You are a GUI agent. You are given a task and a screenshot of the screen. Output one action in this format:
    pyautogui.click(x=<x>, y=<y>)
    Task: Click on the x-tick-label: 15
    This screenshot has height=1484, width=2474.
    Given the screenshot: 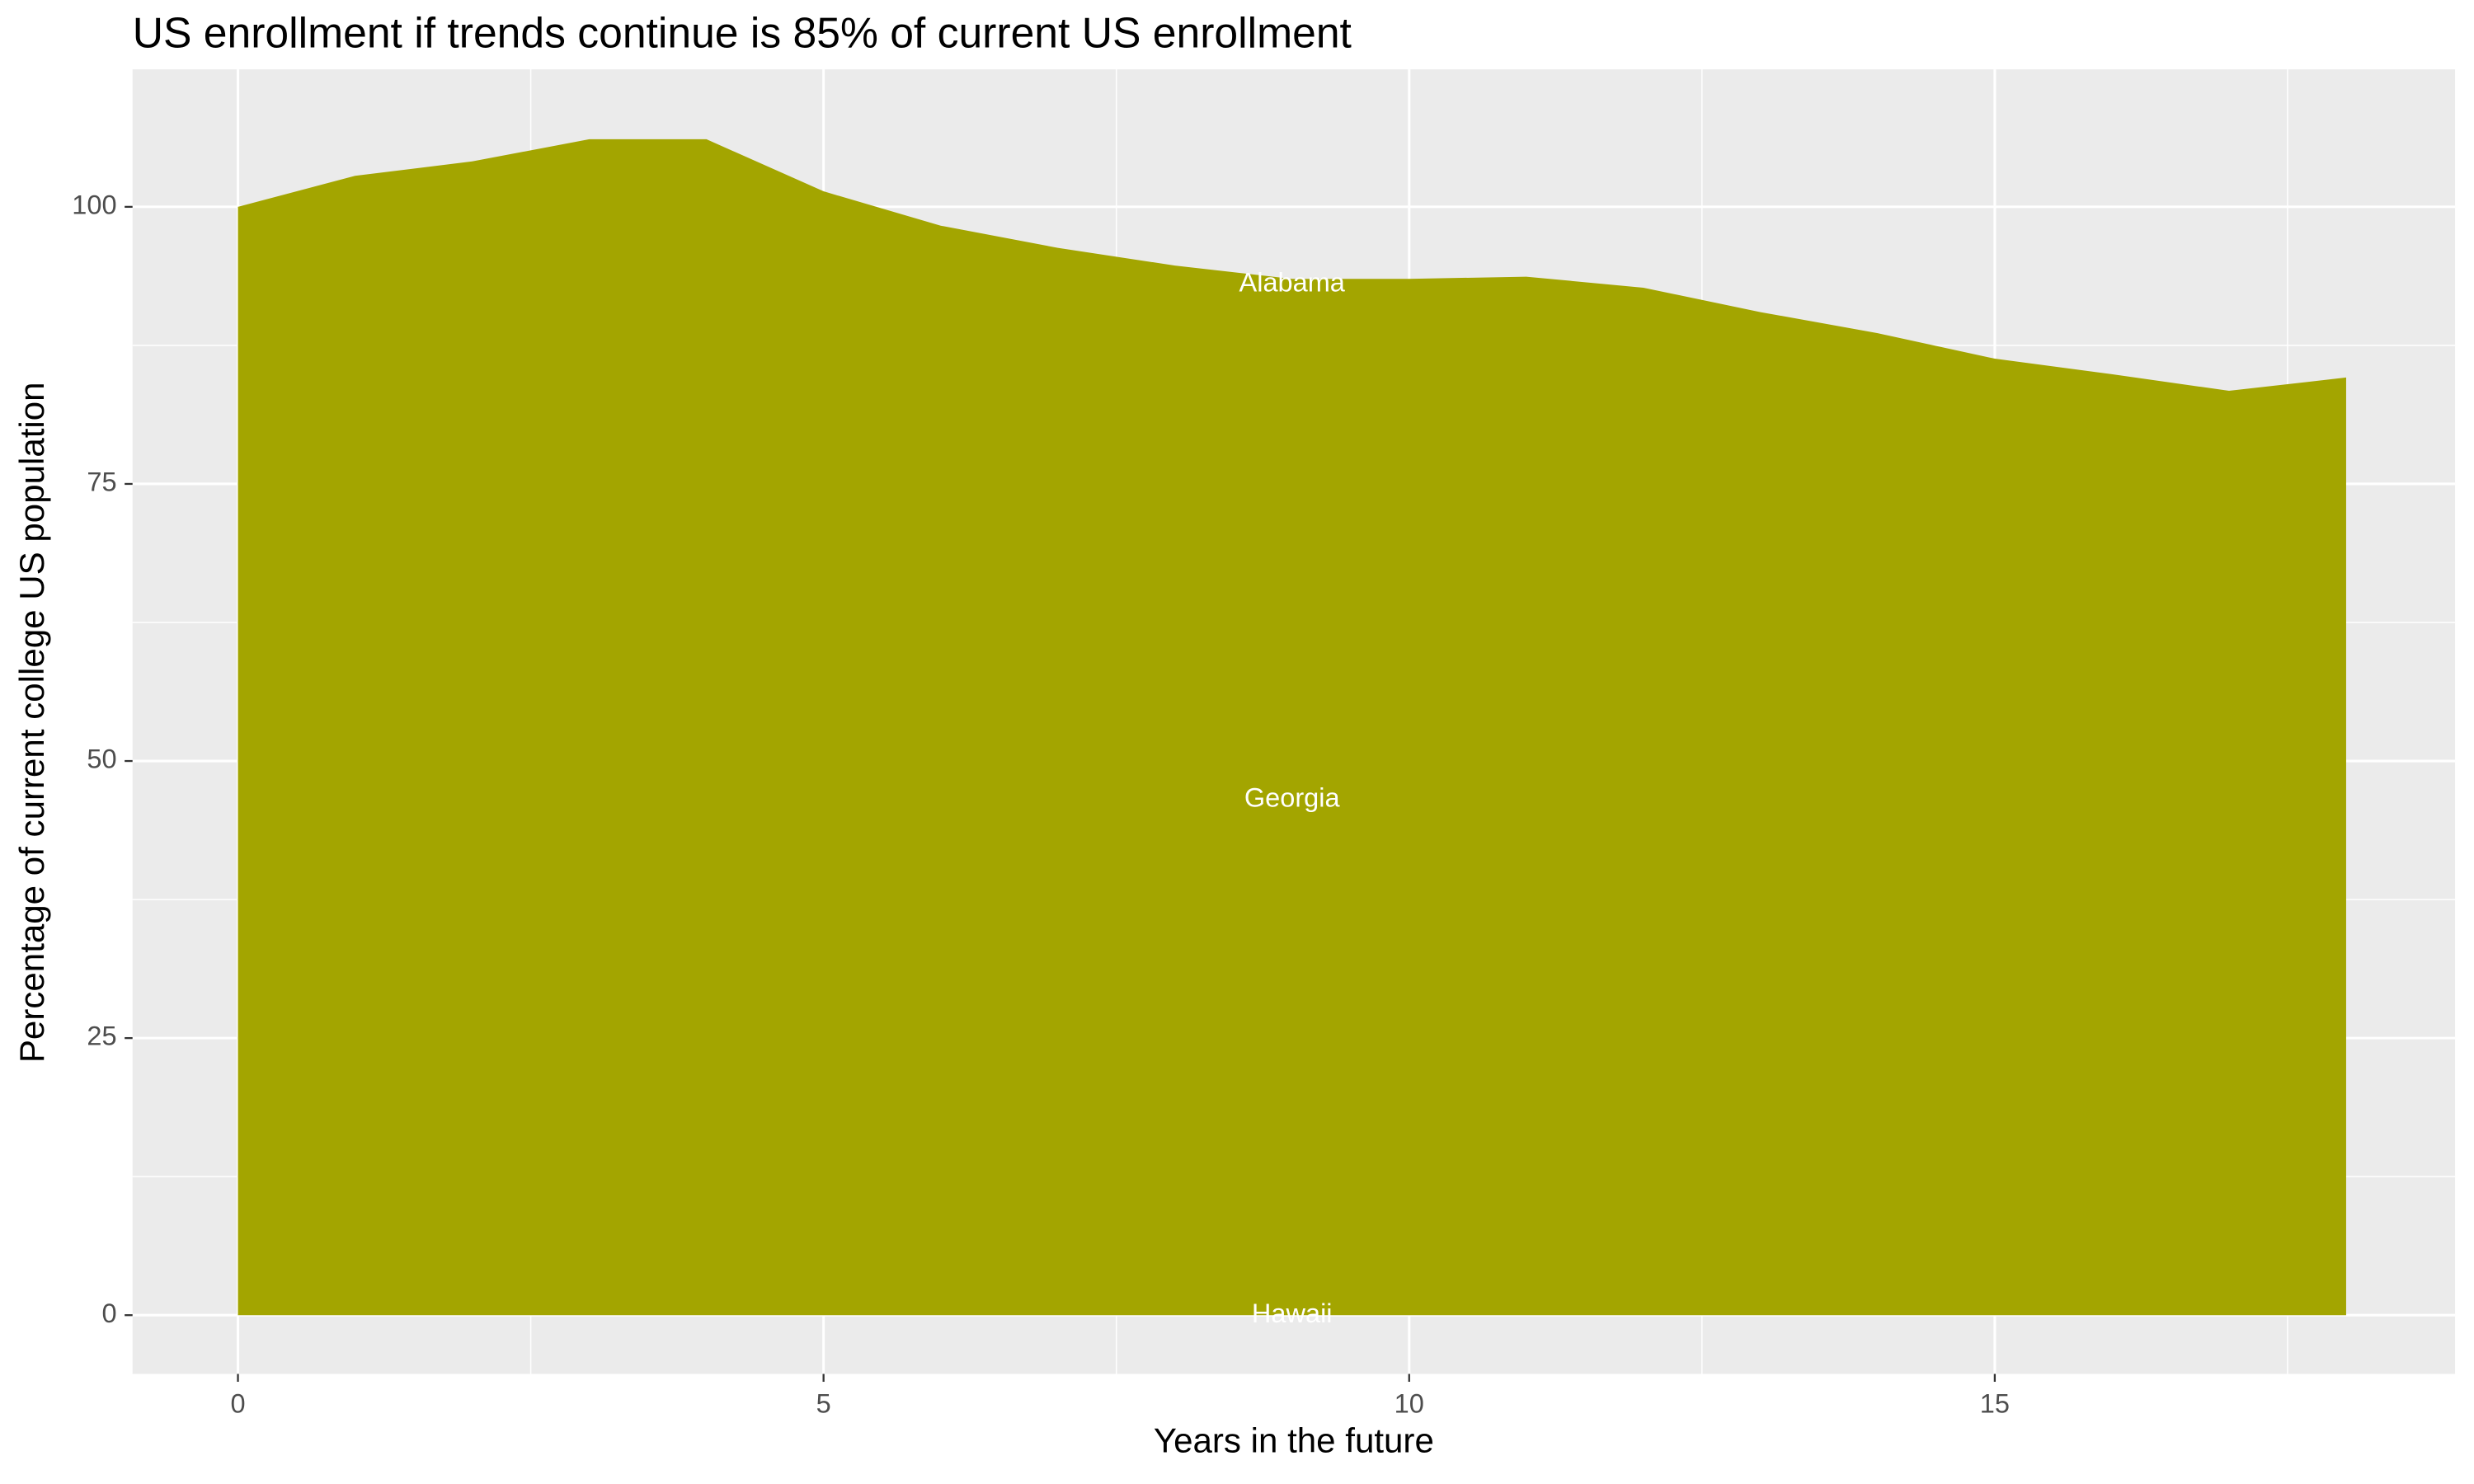 What is the action you would take?
    pyautogui.click(x=1995, y=1403)
    